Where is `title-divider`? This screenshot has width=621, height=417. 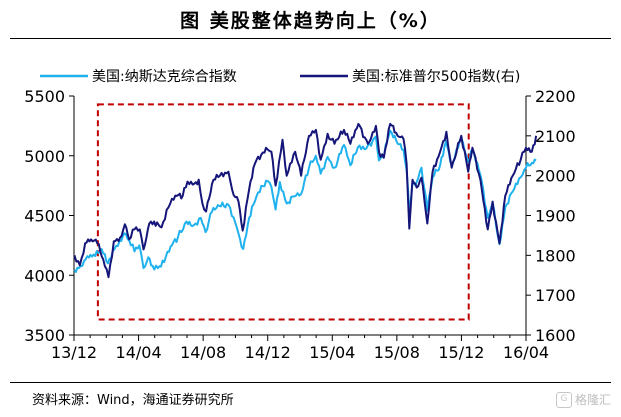 title-divider is located at coordinates (310, 38).